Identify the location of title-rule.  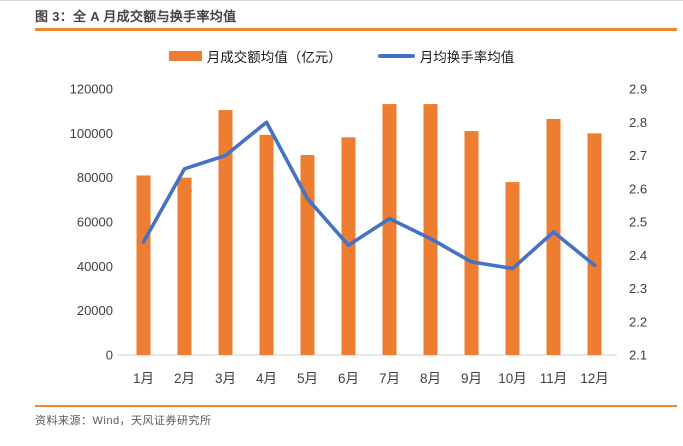
(356, 29).